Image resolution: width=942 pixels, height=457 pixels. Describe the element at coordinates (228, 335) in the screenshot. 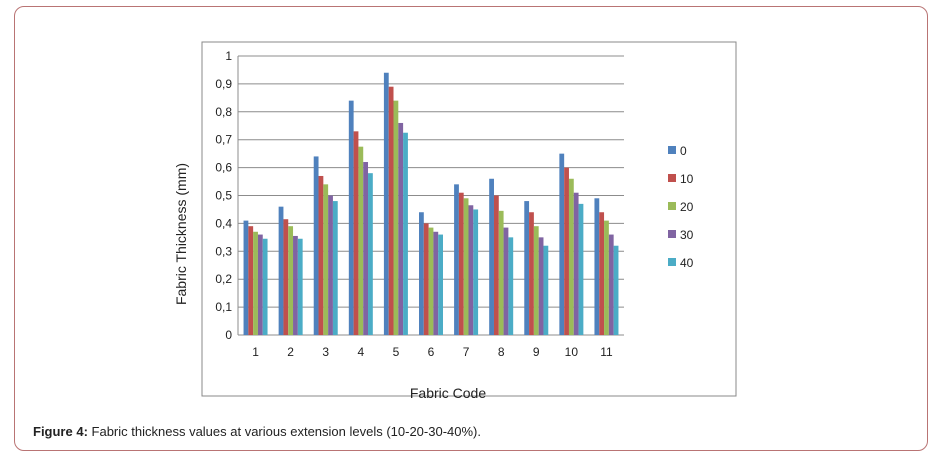

I see `y-tick-label: 0` at that location.